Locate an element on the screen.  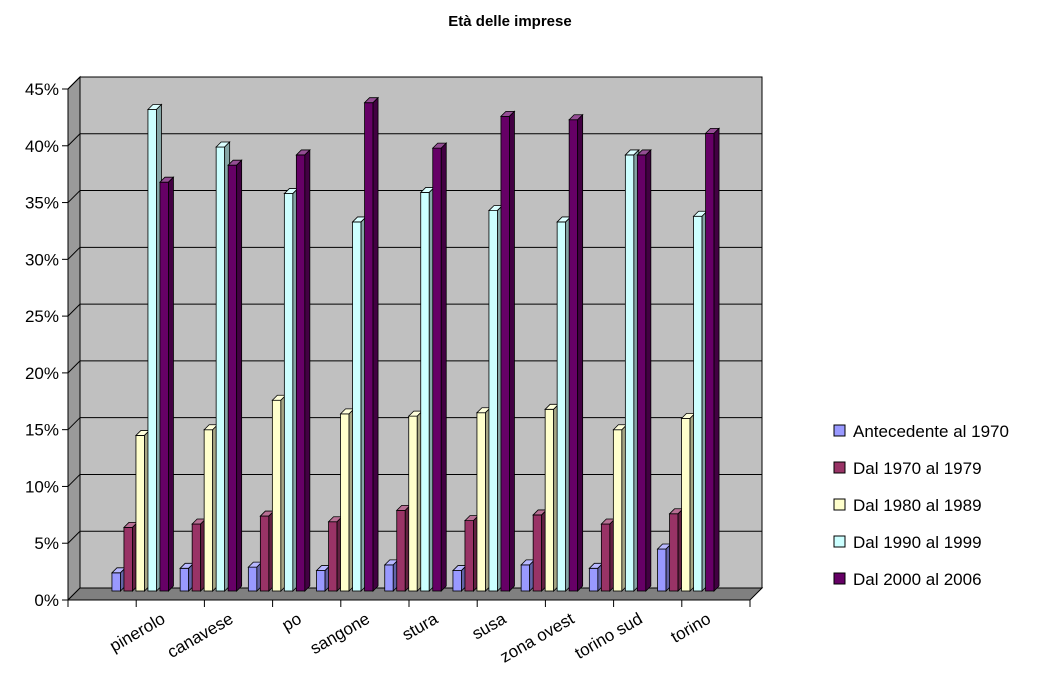
legend-item: Antecedente al 1970 is located at coordinates (921, 431).